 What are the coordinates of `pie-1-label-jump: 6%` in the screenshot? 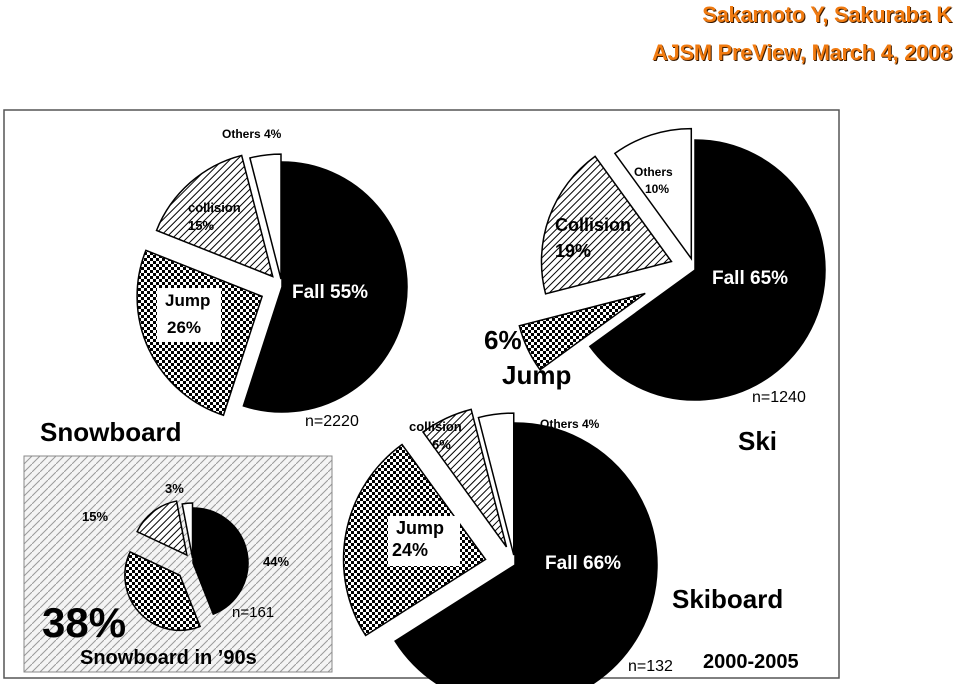 It's located at (503, 340).